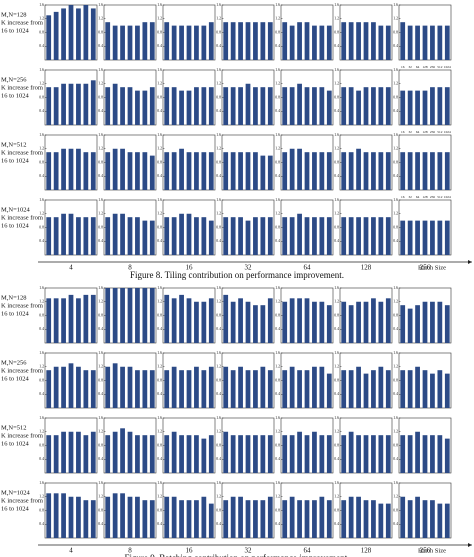 The width and height of the screenshot is (474, 557). I want to click on row-label: M,N=256, so click(14, 362).